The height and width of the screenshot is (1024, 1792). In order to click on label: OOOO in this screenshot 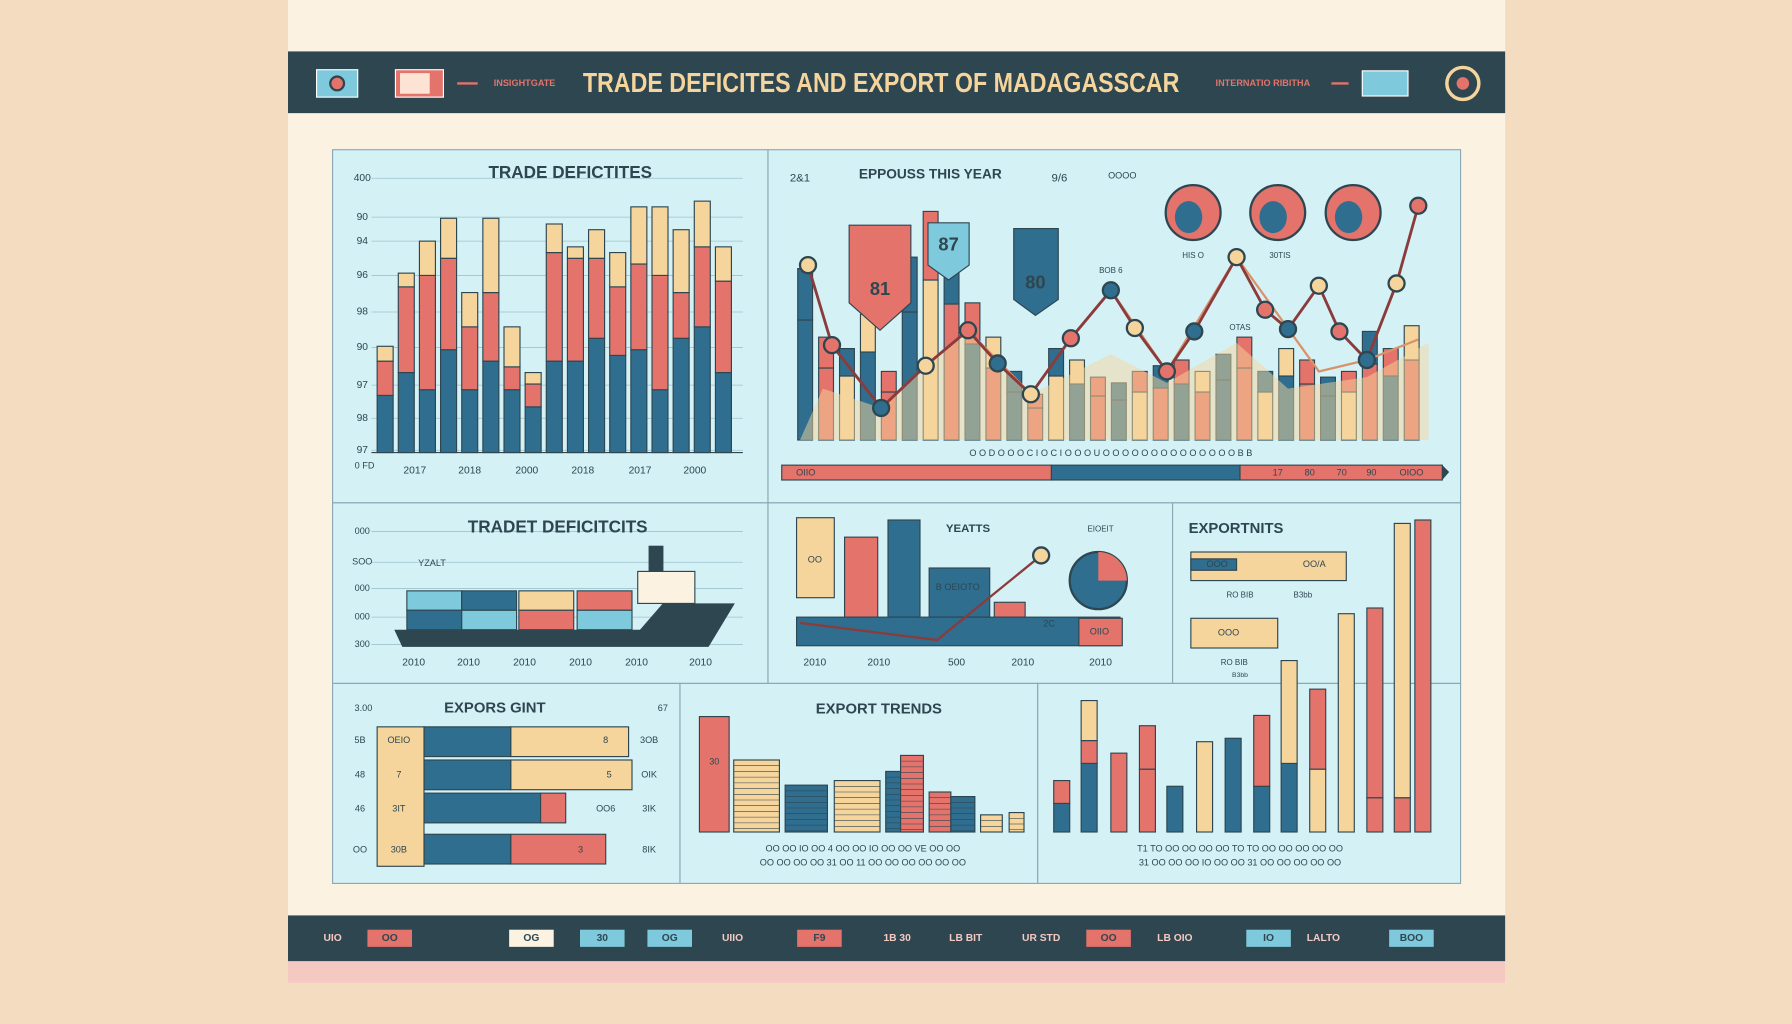, I will do `click(1122, 175)`.